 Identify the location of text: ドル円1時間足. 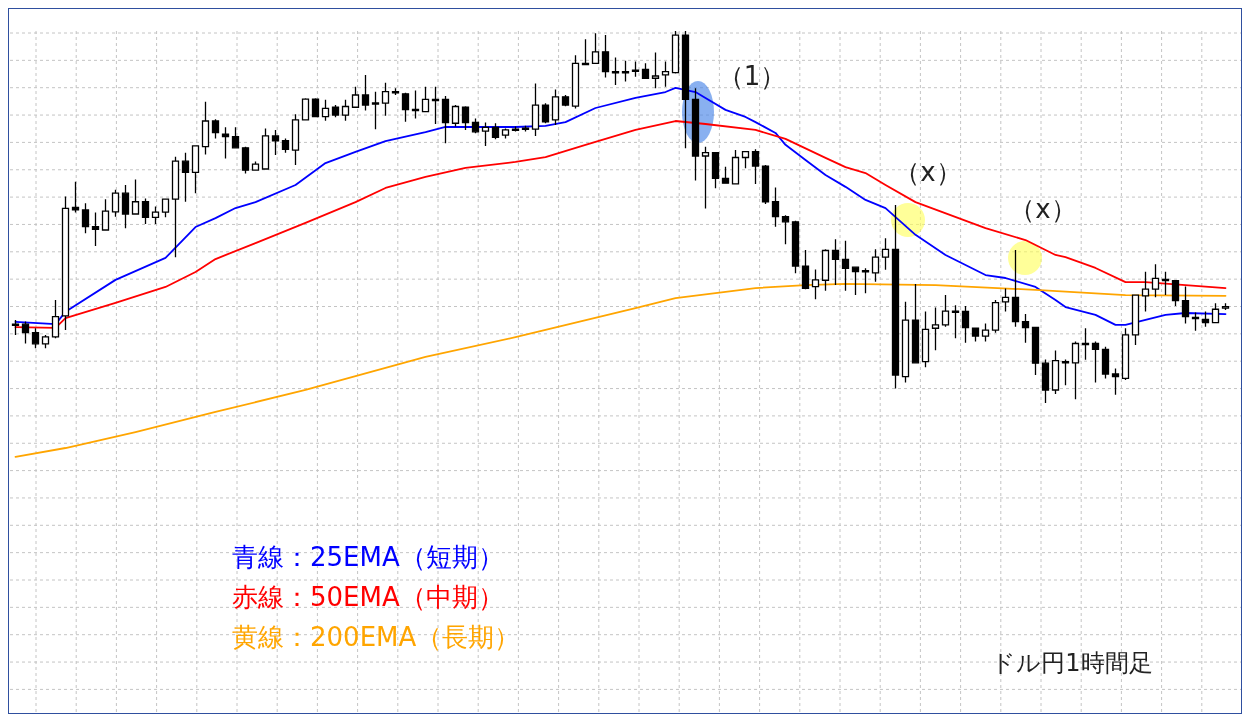
(1072, 663).